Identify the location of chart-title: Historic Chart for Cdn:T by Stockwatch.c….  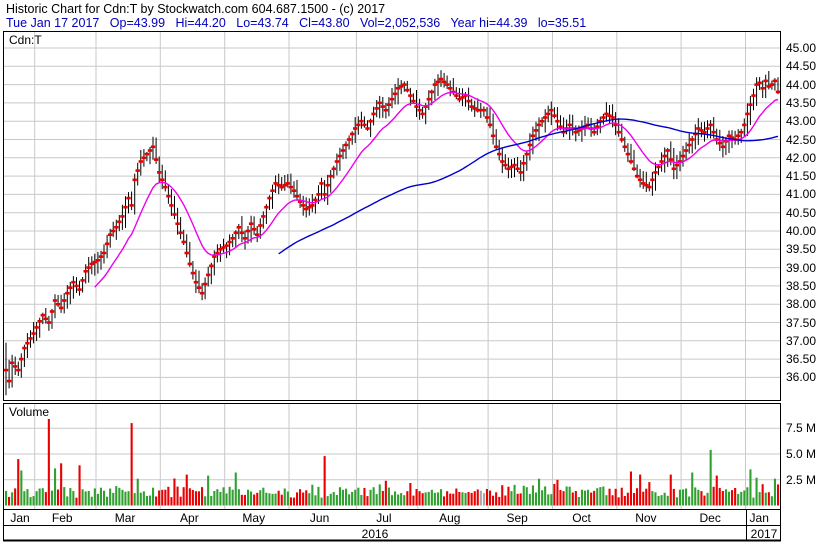
(196, 9).